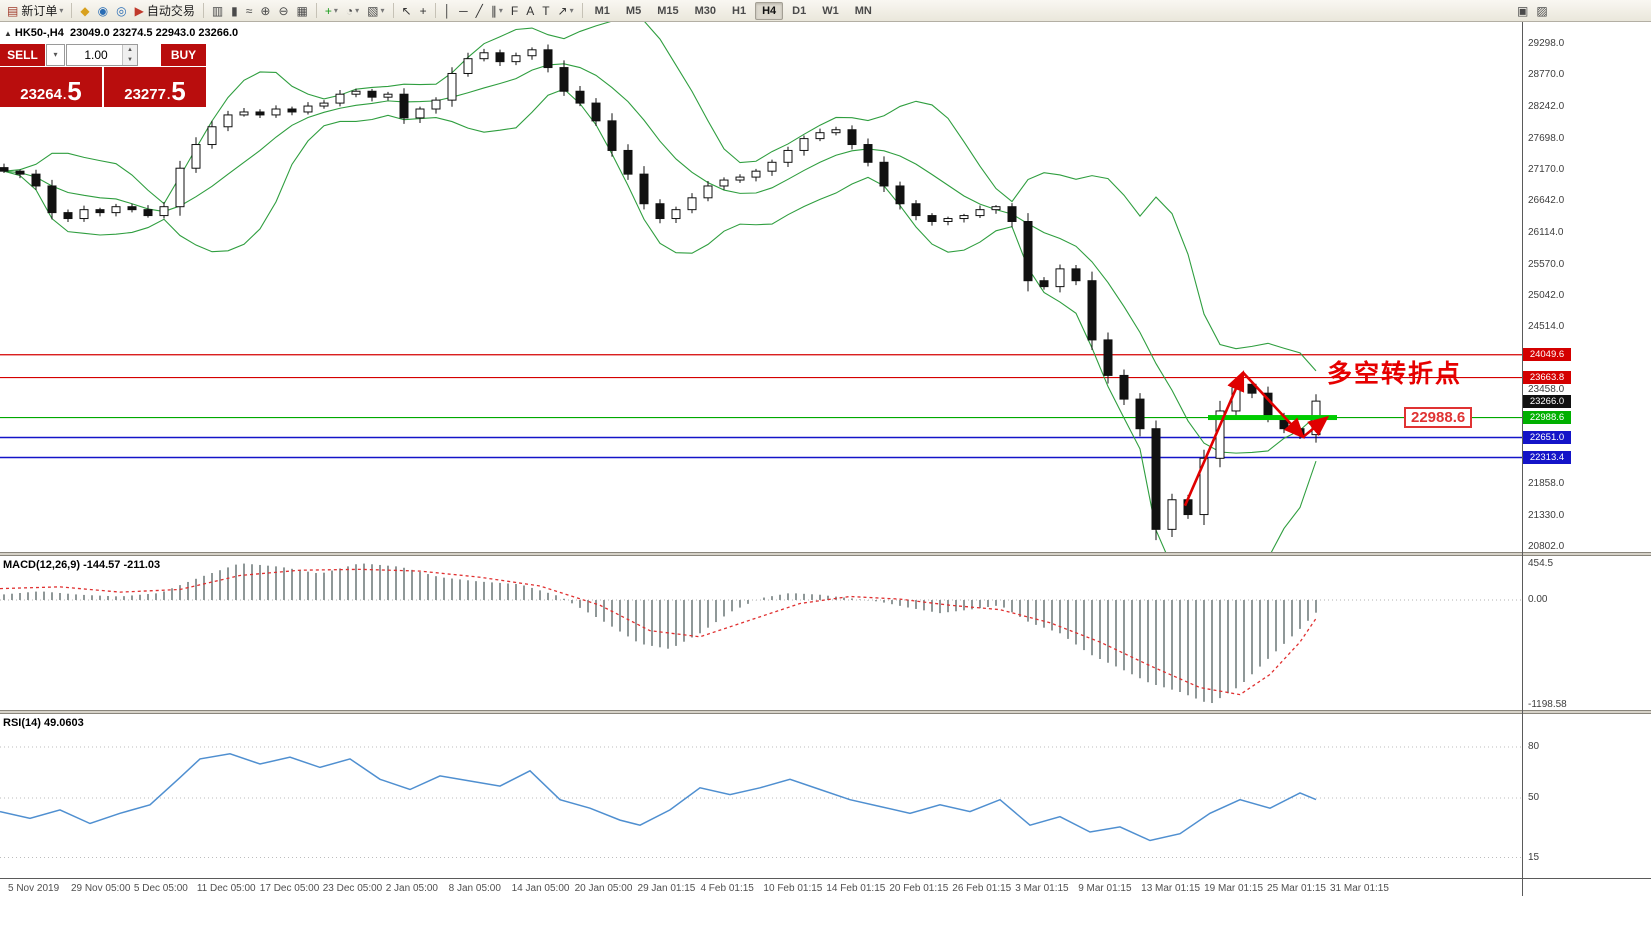 The width and height of the screenshot is (1651, 944). What do you see at coordinates (769, 10) in the screenshot?
I see `timeframe-h4: H4` at bounding box center [769, 10].